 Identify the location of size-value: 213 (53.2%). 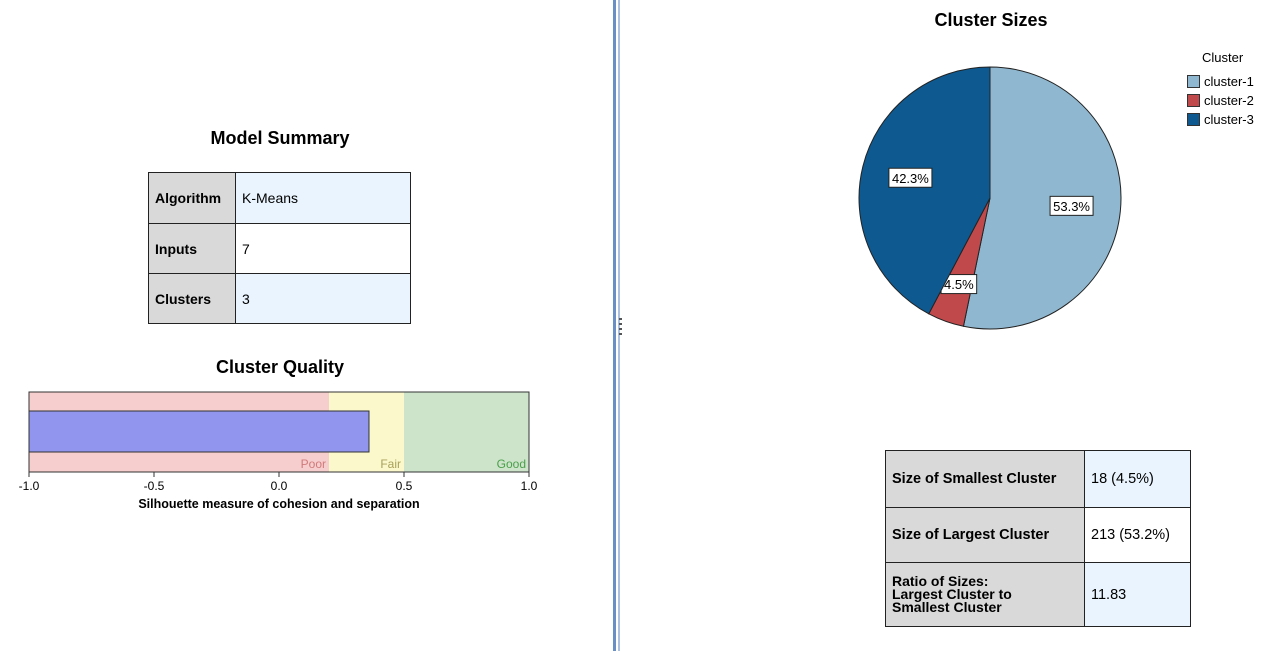
(1137, 535).